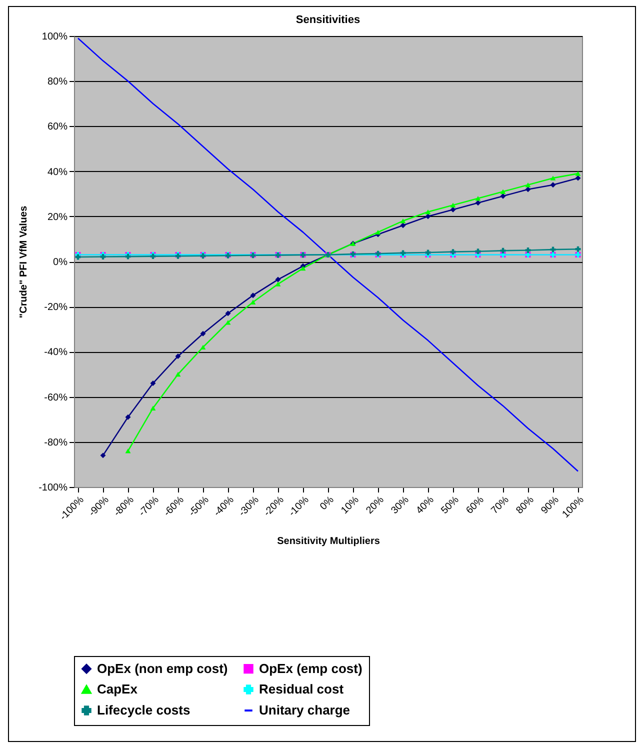 The height and width of the screenshot is (745, 640). I want to click on y-axis-title: "Crude" PFI VfM Values, so click(24, 261).